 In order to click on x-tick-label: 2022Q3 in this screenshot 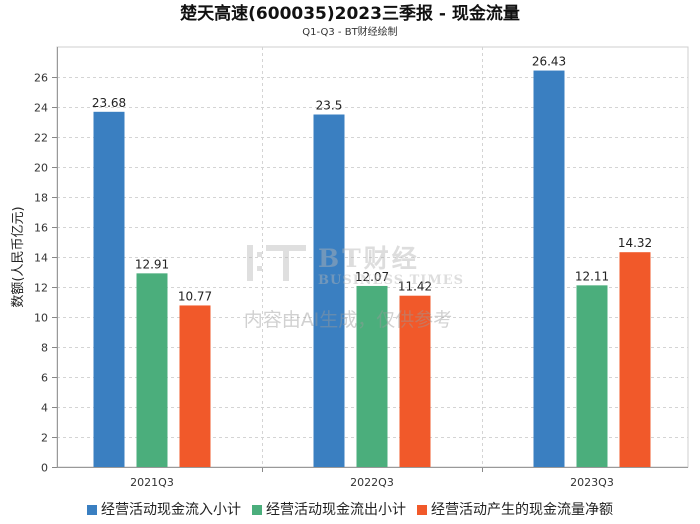, I will do `click(372, 482)`.